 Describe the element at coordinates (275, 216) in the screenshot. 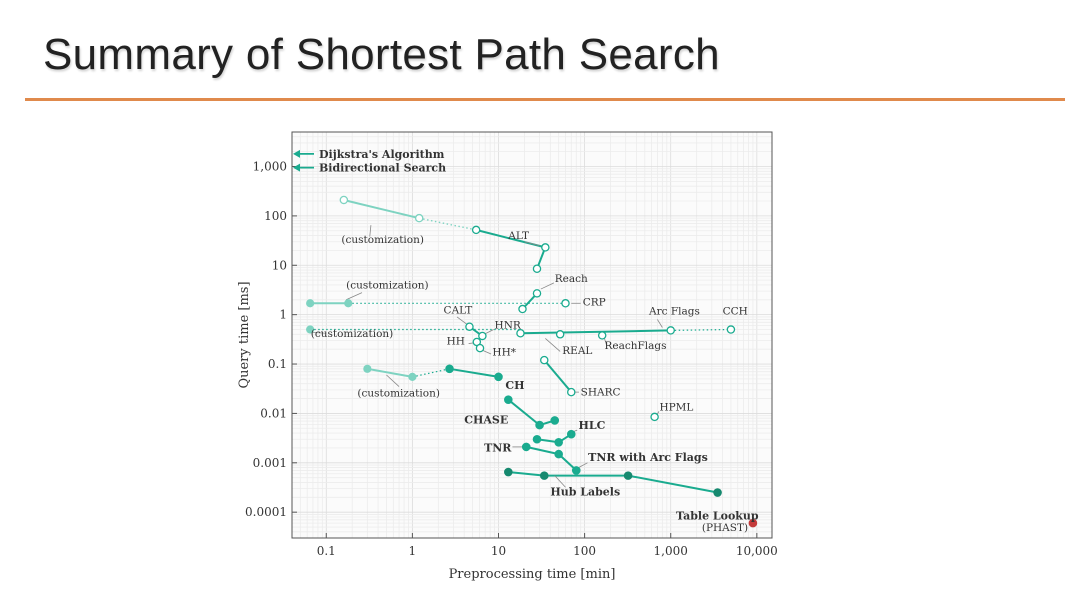

I see `y-tick-label: 100` at that location.